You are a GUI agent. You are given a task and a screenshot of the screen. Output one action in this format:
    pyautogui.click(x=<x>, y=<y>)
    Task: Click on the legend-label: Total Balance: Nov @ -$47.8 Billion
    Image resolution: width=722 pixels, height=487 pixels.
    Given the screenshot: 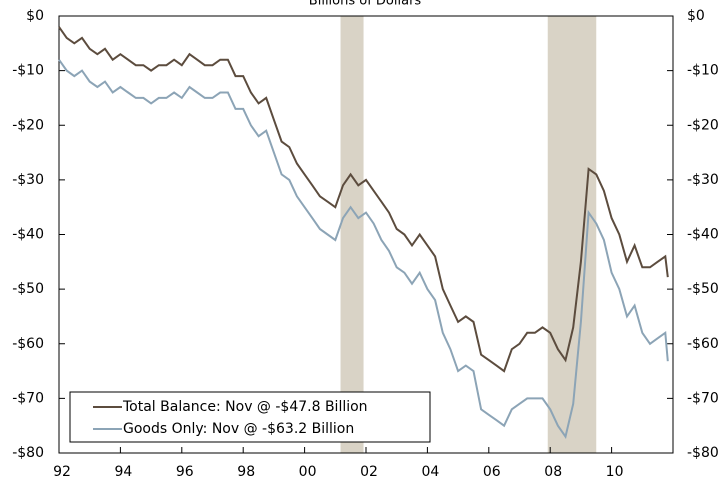 What is the action you would take?
    pyautogui.click(x=245, y=407)
    